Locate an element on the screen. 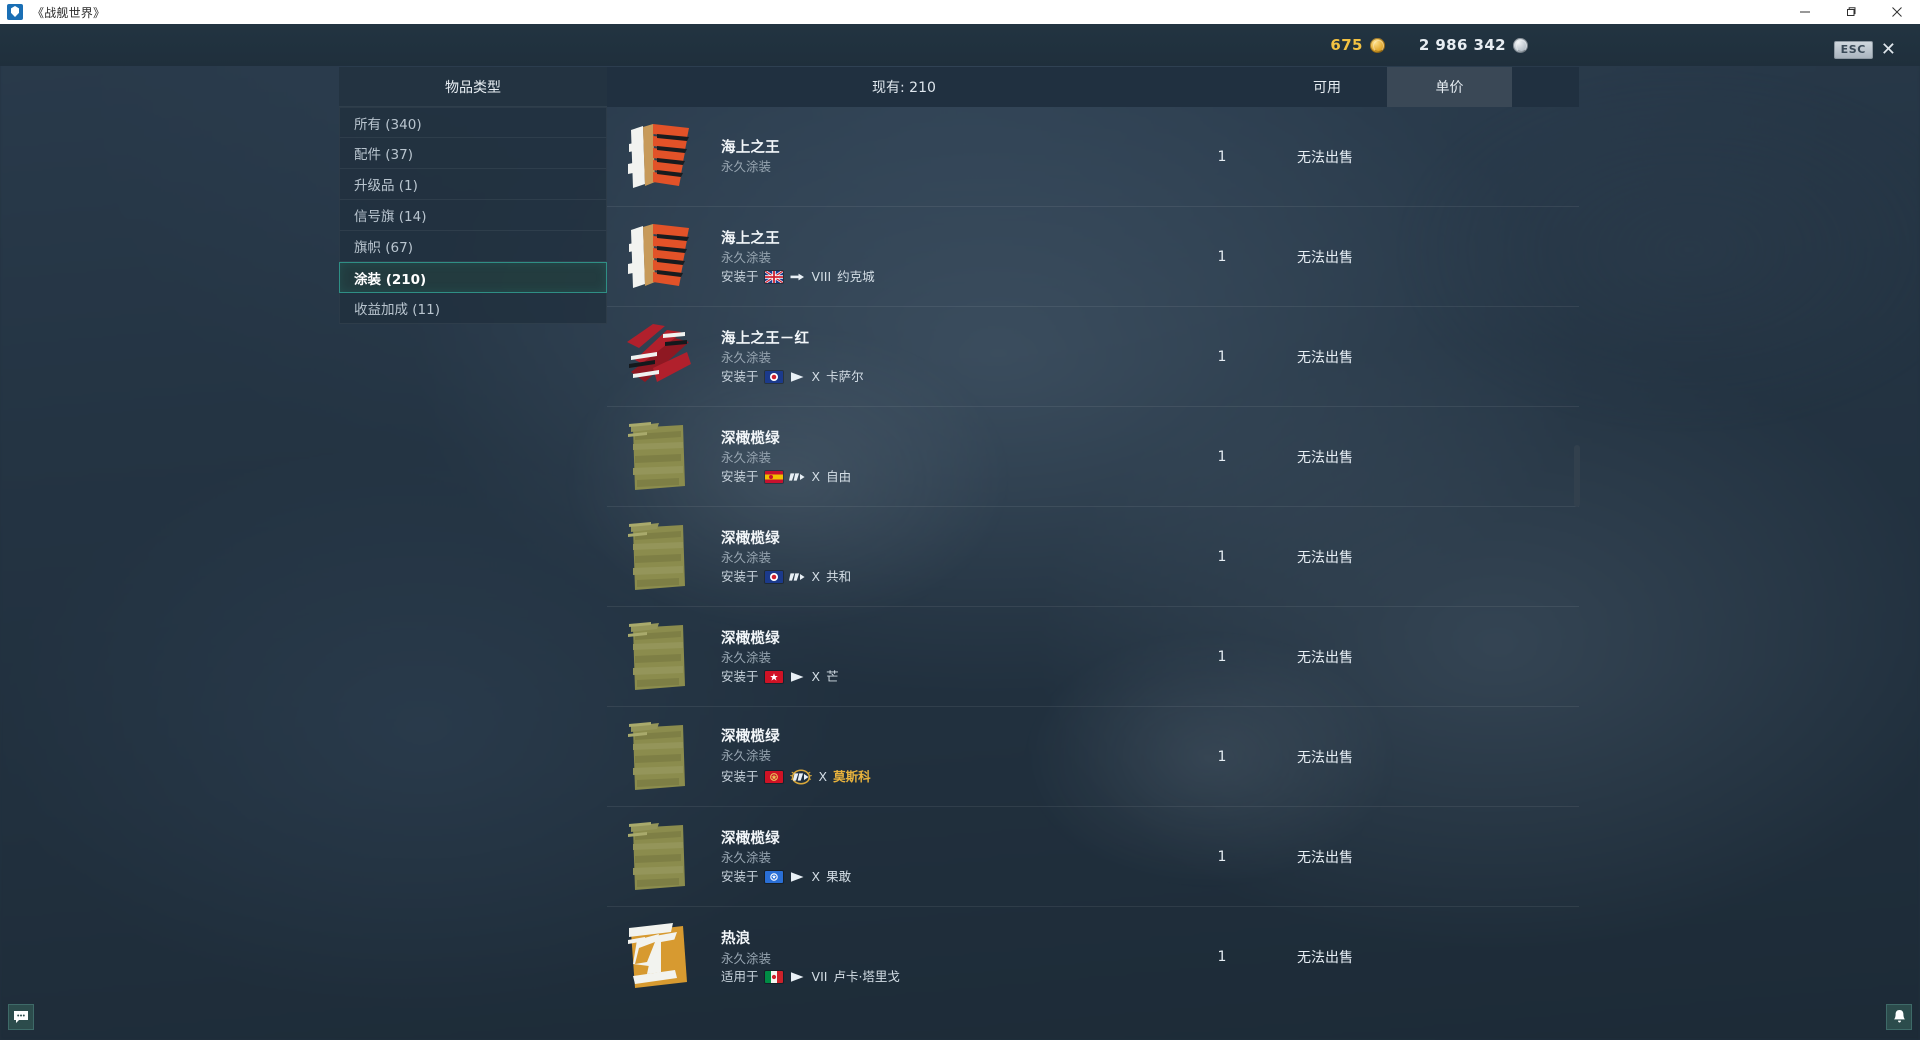 Image resolution: width=1920 pixels, height=1040 pixels. table-row: 海上之王－红 永久涂装 安装于 X 卡萨尔 1 无法出售 is located at coordinates (1093, 357).